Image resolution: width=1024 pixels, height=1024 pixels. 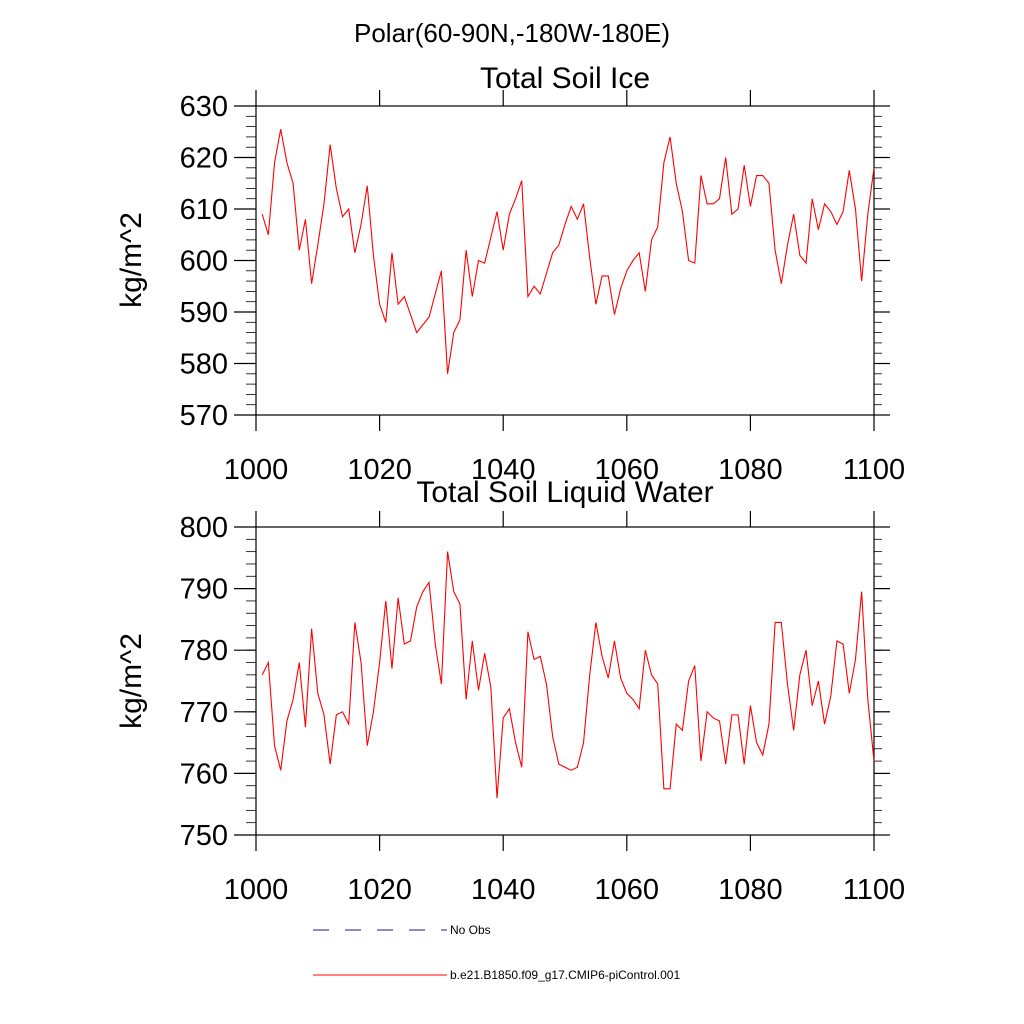 I want to click on y-tick-label: 630, so click(x=204, y=107).